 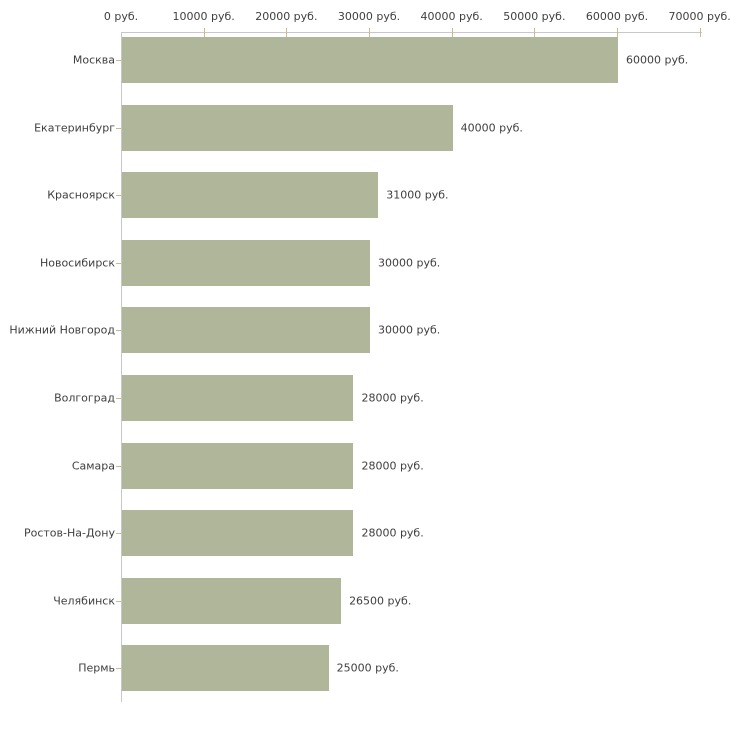 I want to click on y-axis-line, so click(x=121, y=367).